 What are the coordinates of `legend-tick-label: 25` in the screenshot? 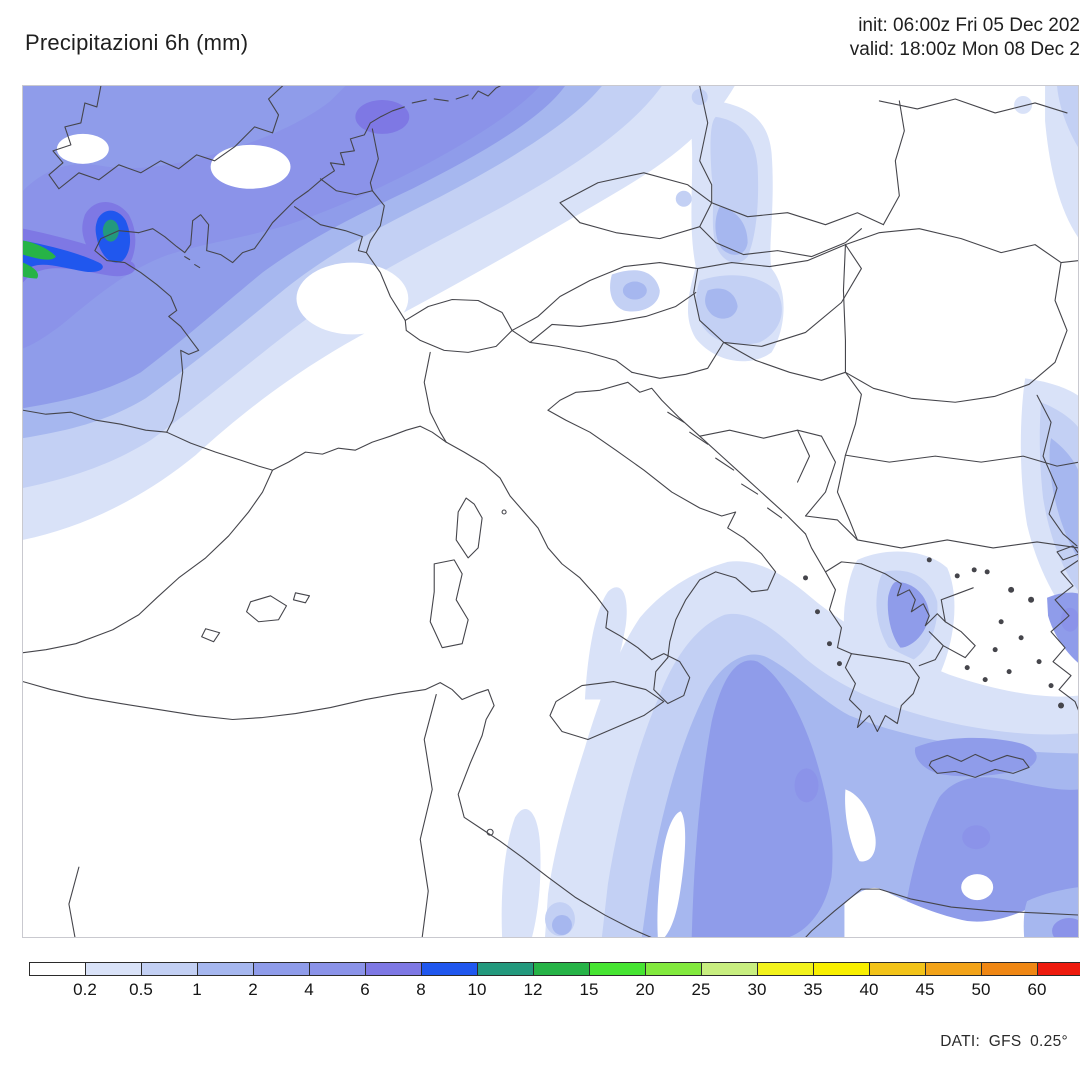 It's located at (701, 989).